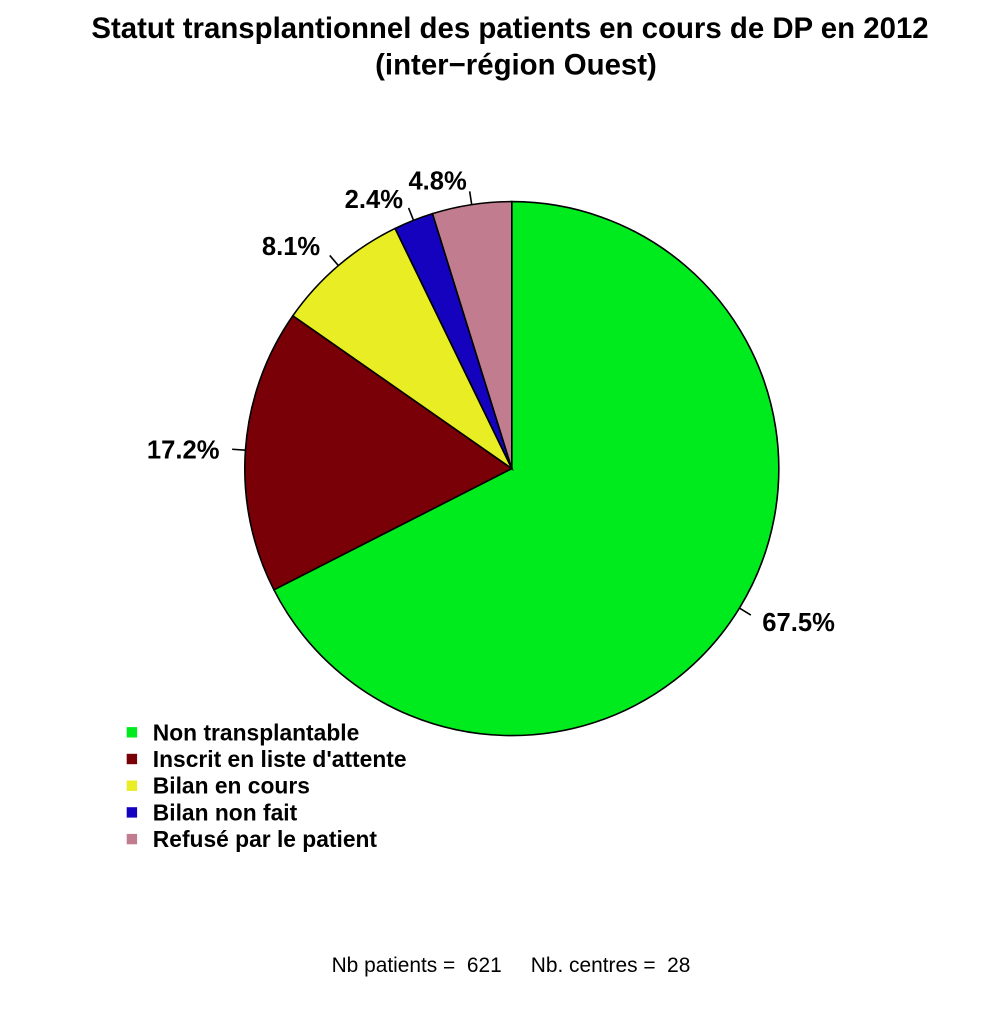 This screenshot has height=1021, width=990. Describe the element at coordinates (265, 839) in the screenshot. I see `svg-text: Refusé par le patient` at that location.